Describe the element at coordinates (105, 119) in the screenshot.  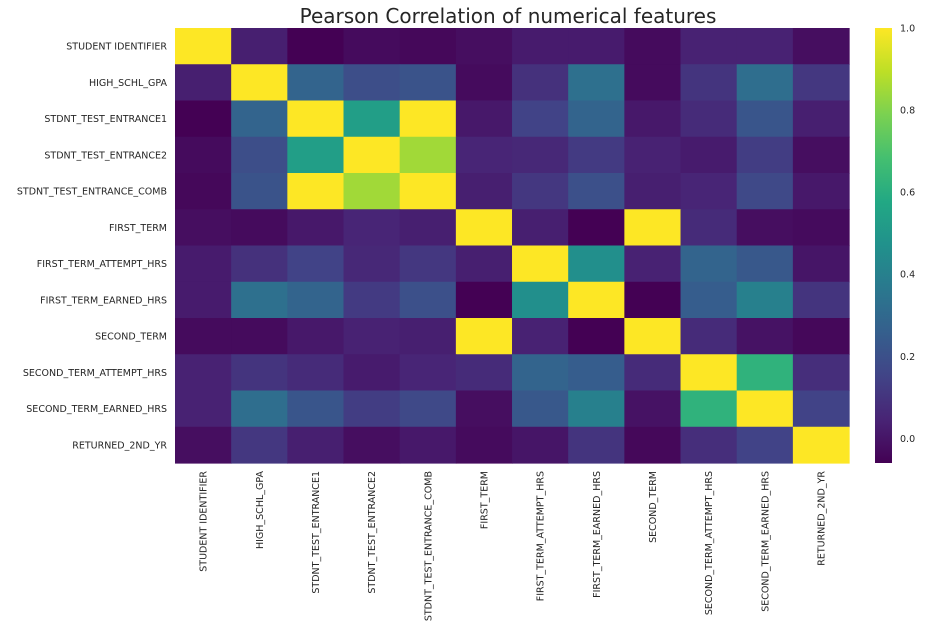
I see `y-tick-label: STDNT_TEST_ENTRANCE1` at that location.